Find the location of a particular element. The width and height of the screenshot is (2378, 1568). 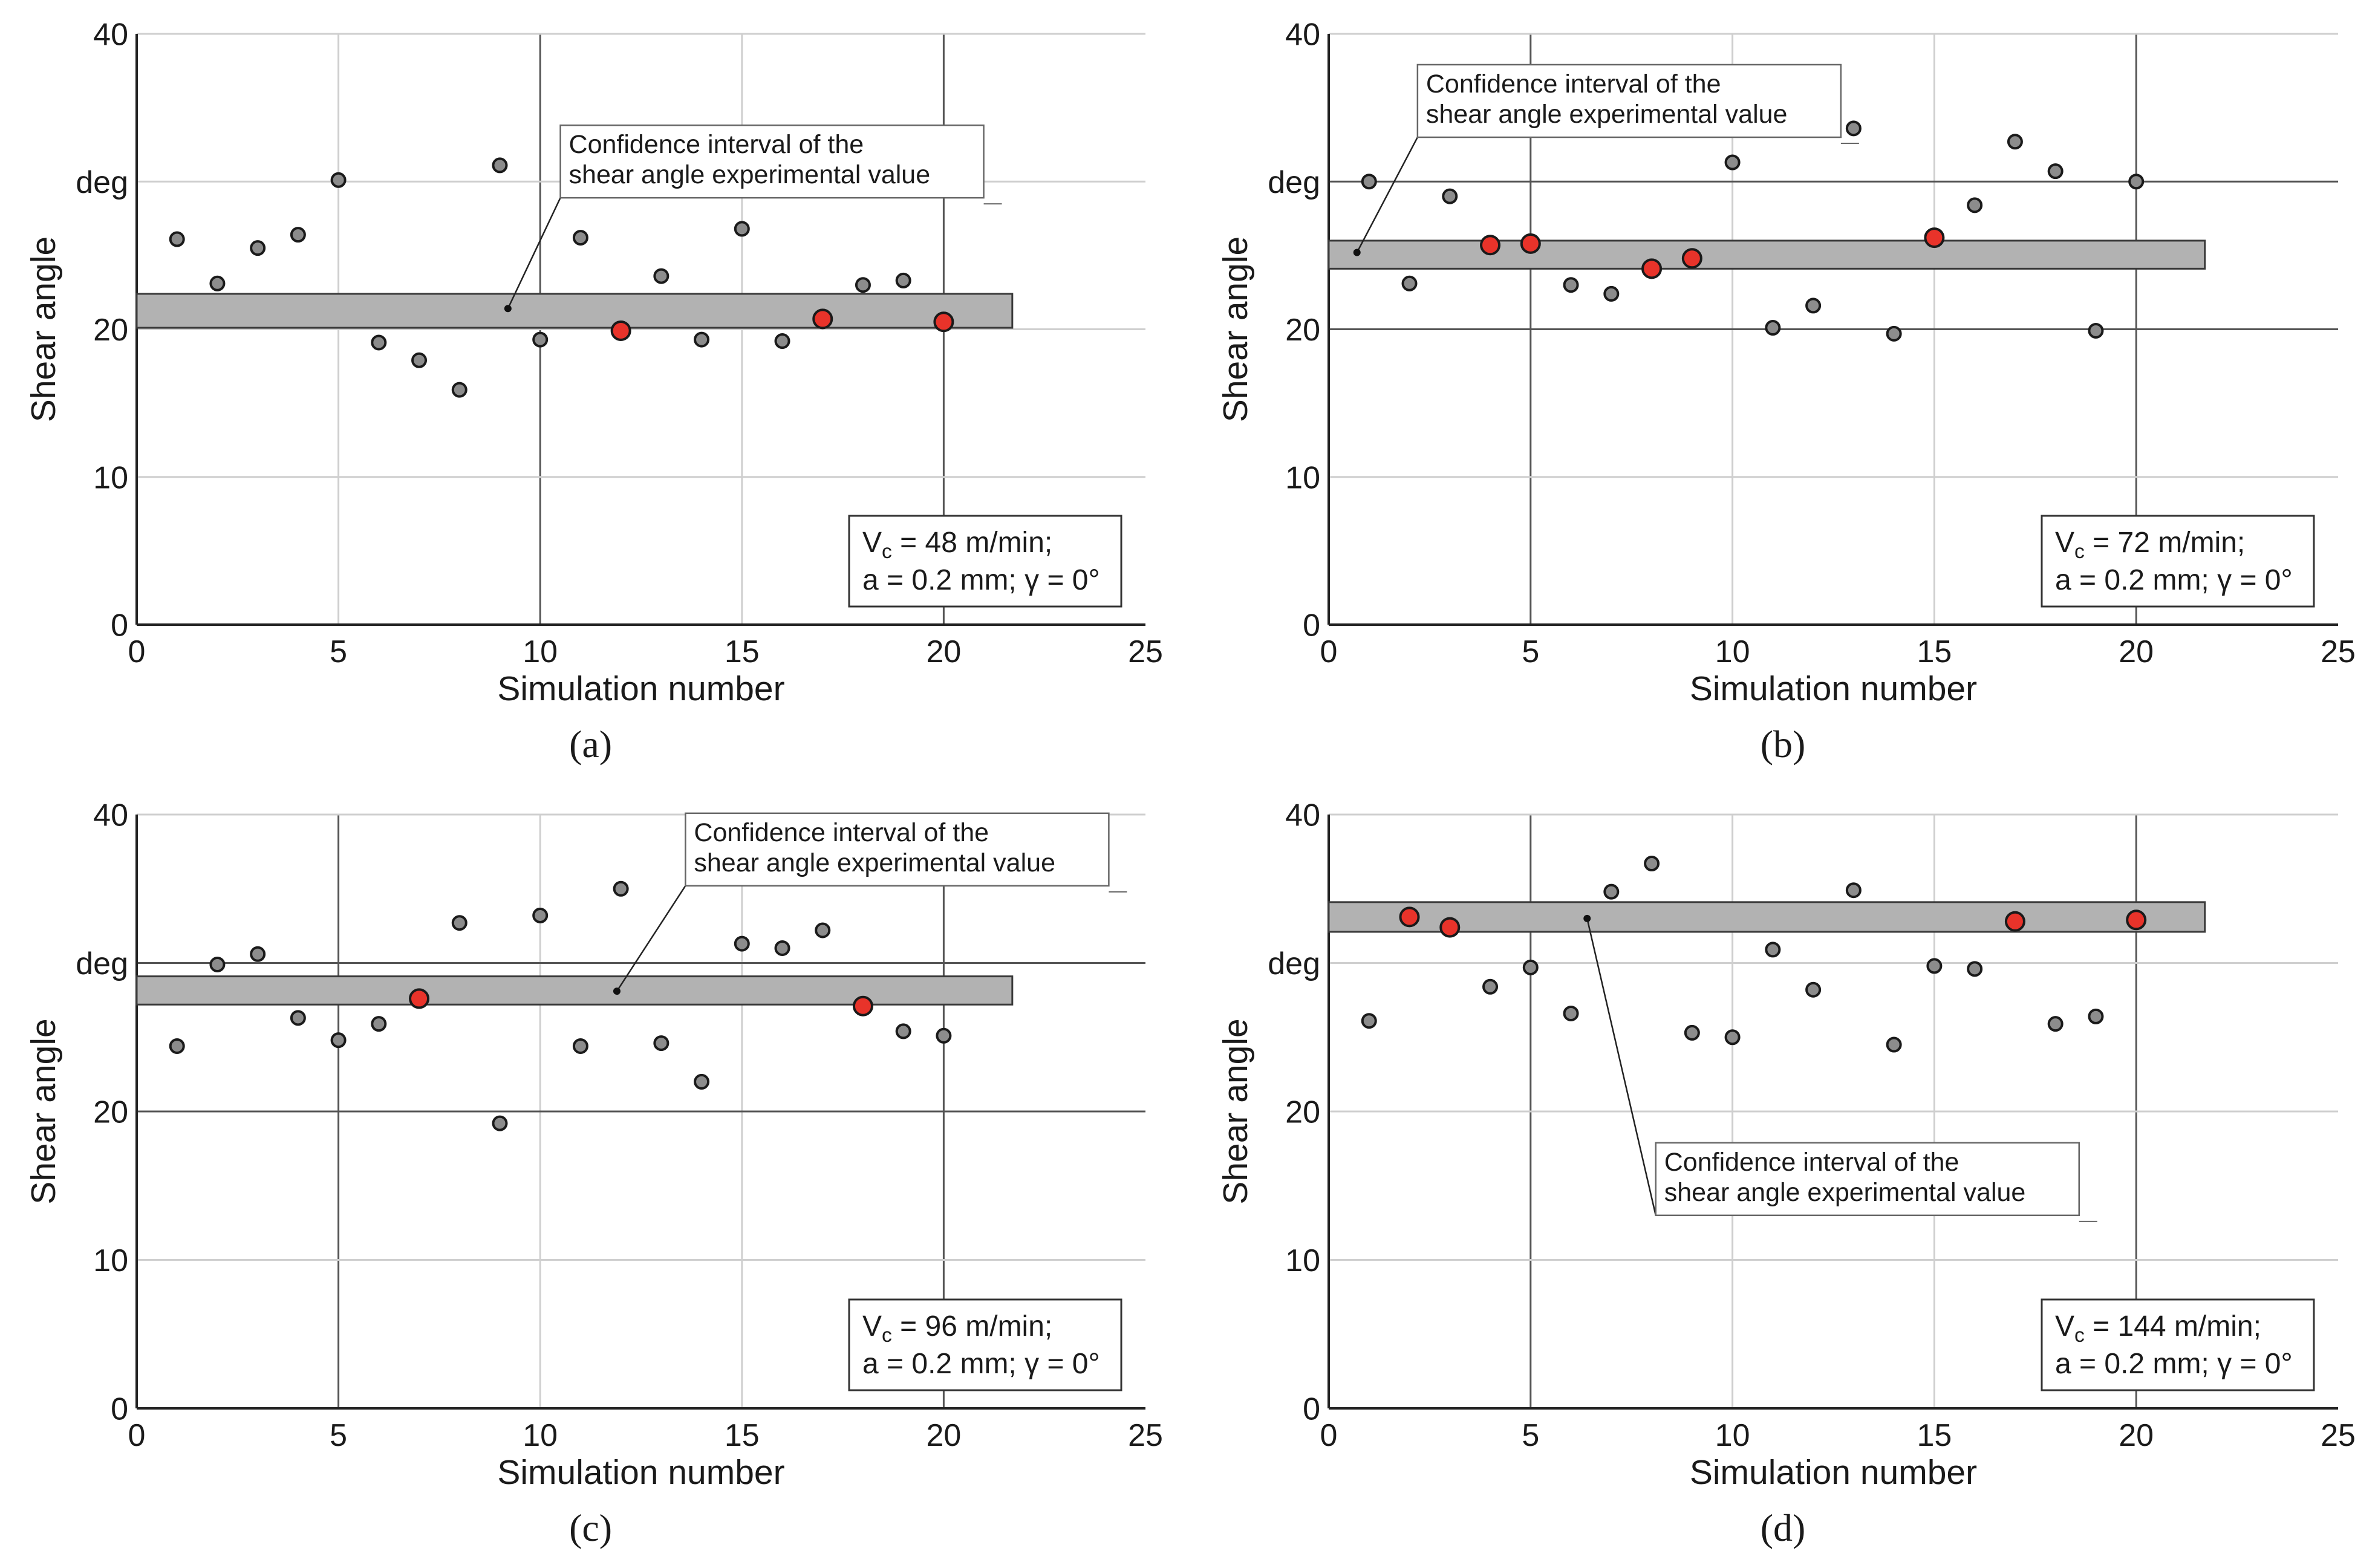

annotation-leader is located at coordinates (1387, 195).